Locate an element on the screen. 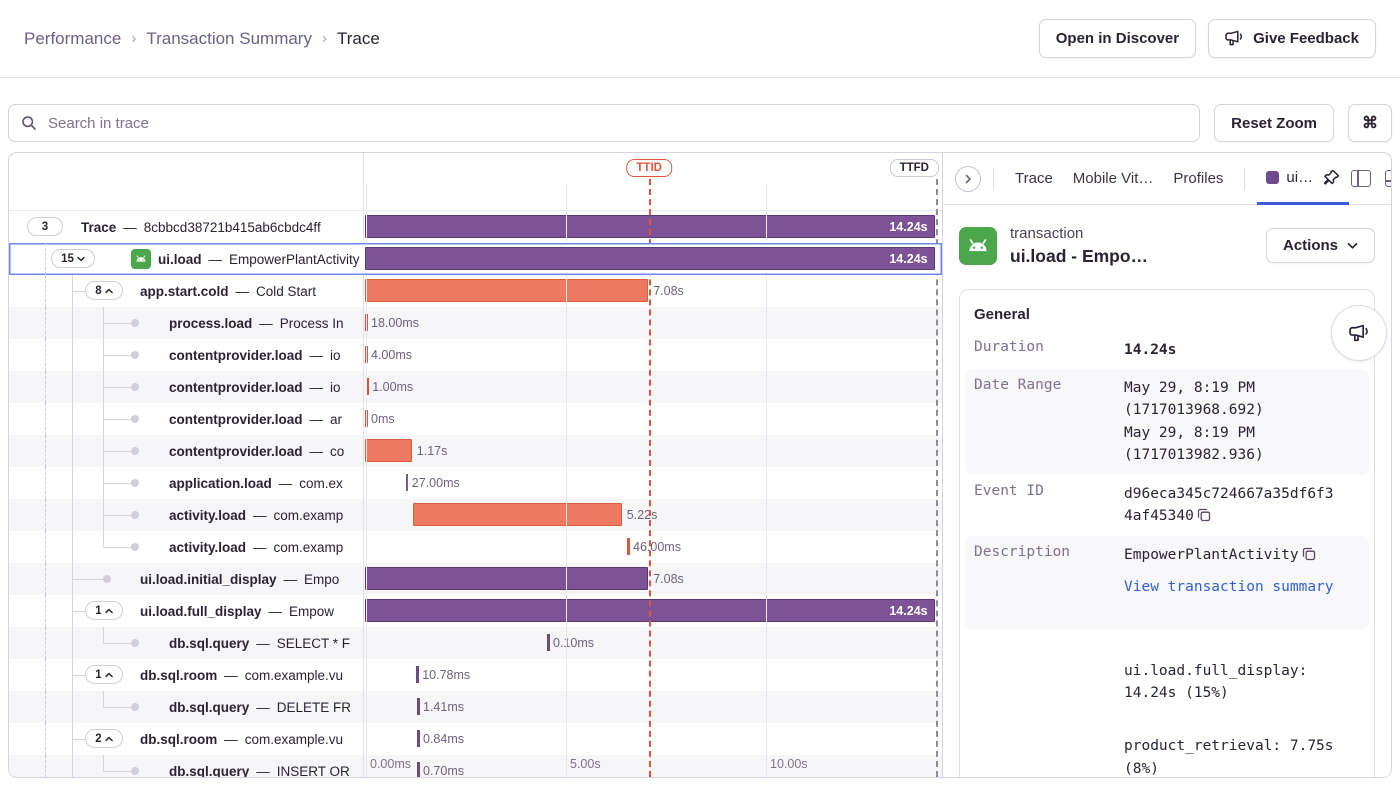  span-chart-cell: 0ms is located at coordinates (652, 419).